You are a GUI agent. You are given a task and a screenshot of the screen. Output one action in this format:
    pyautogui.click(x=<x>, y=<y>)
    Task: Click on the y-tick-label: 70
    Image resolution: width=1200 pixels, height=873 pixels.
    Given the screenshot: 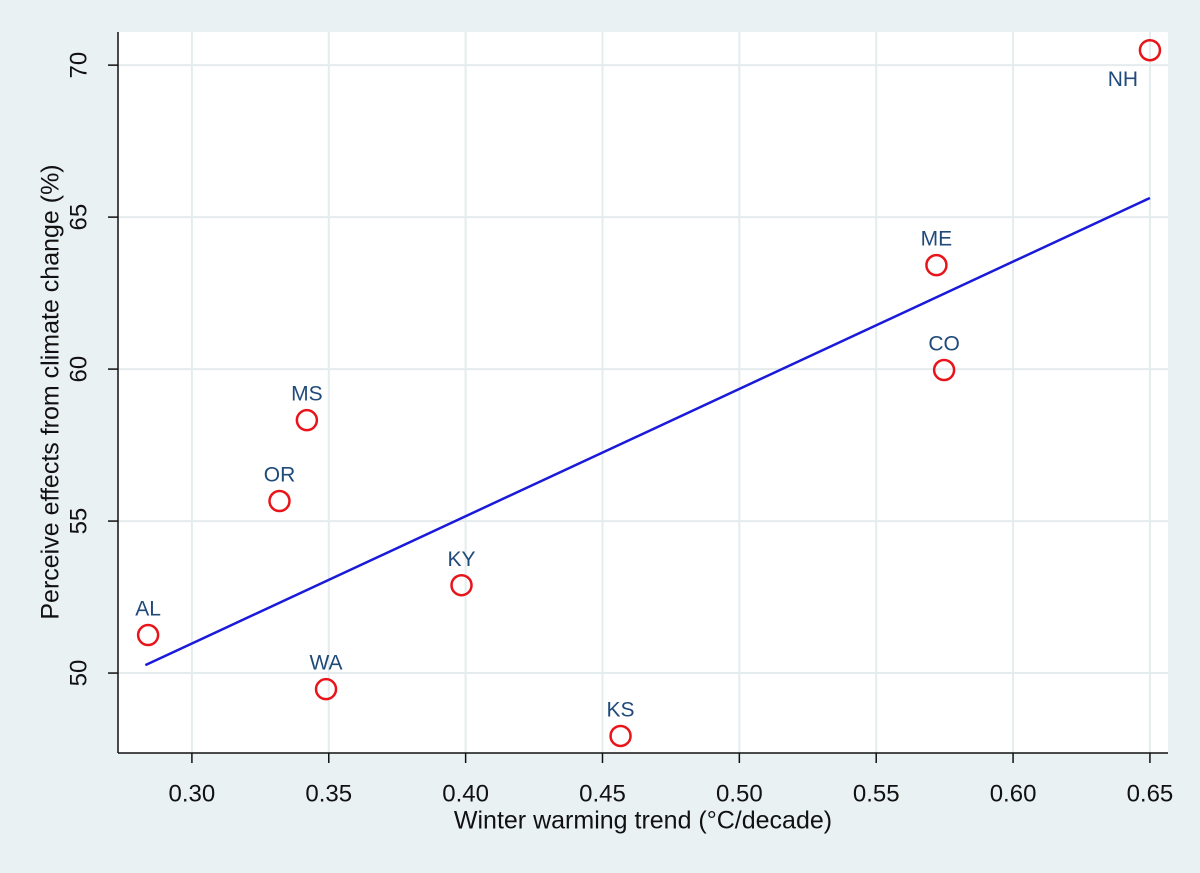 What is the action you would take?
    pyautogui.click(x=78, y=65)
    